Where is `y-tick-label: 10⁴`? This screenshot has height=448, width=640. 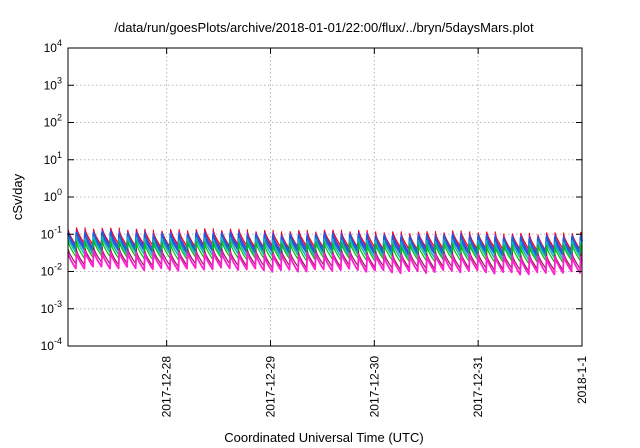 y-tick-label: 10⁴ is located at coordinates (53, 46).